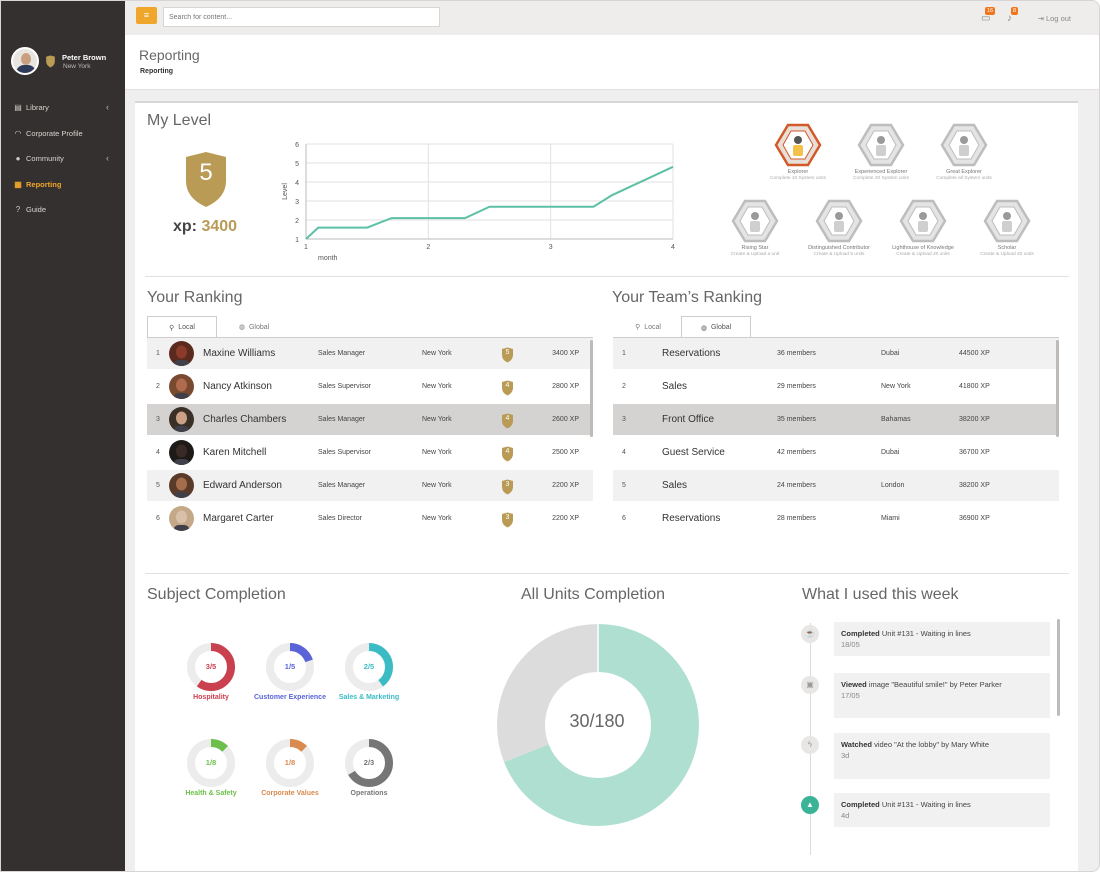  What do you see at coordinates (964, 178) in the screenshot?
I see `achievement-description: Complete all System units` at bounding box center [964, 178].